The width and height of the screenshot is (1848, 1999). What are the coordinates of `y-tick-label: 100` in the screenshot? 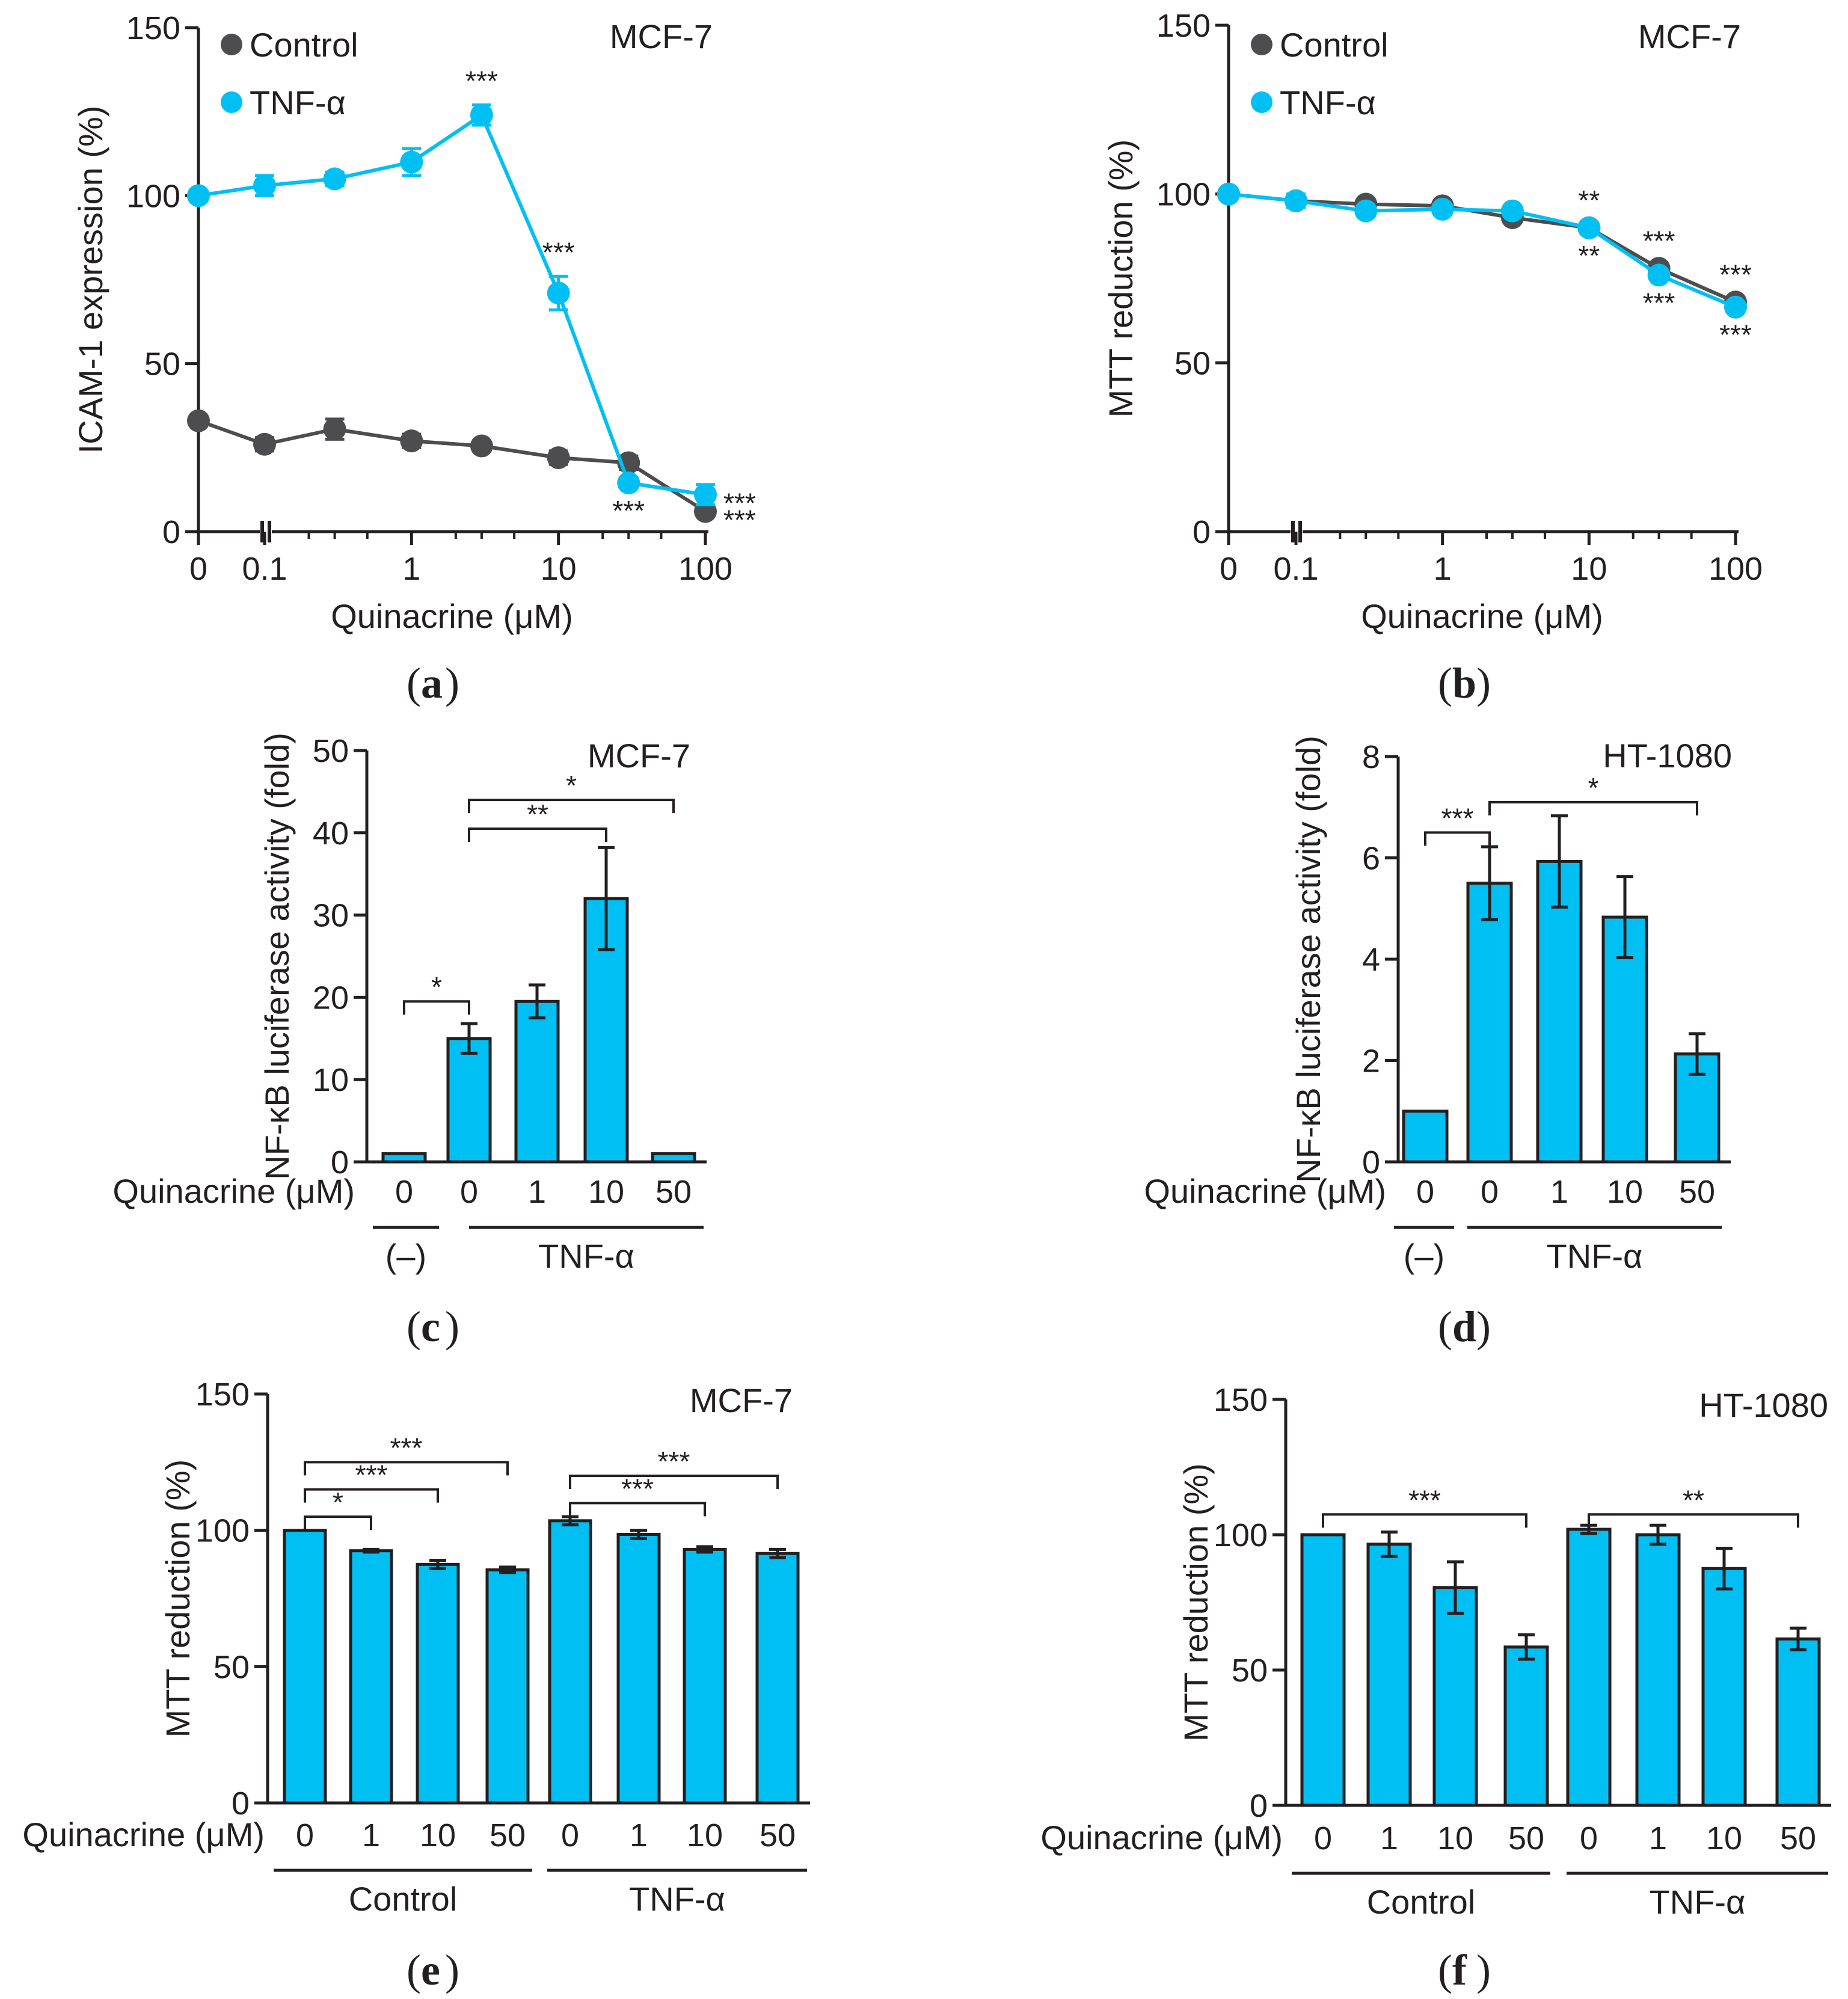 It's located at (1241, 1535).